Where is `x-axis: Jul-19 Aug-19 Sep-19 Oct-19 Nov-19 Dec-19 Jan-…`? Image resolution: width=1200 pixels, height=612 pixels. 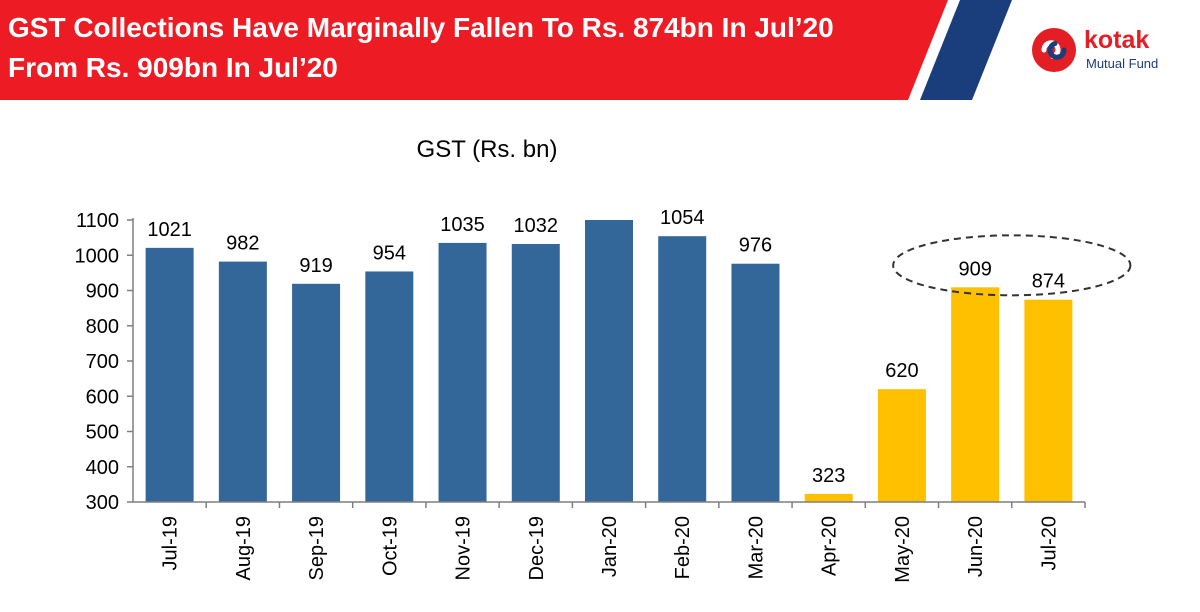
x-axis: Jul-19 Aug-19 Sep-19 Oct-19 Nov-19 Dec-19 Jan-… is located at coordinates (609, 542).